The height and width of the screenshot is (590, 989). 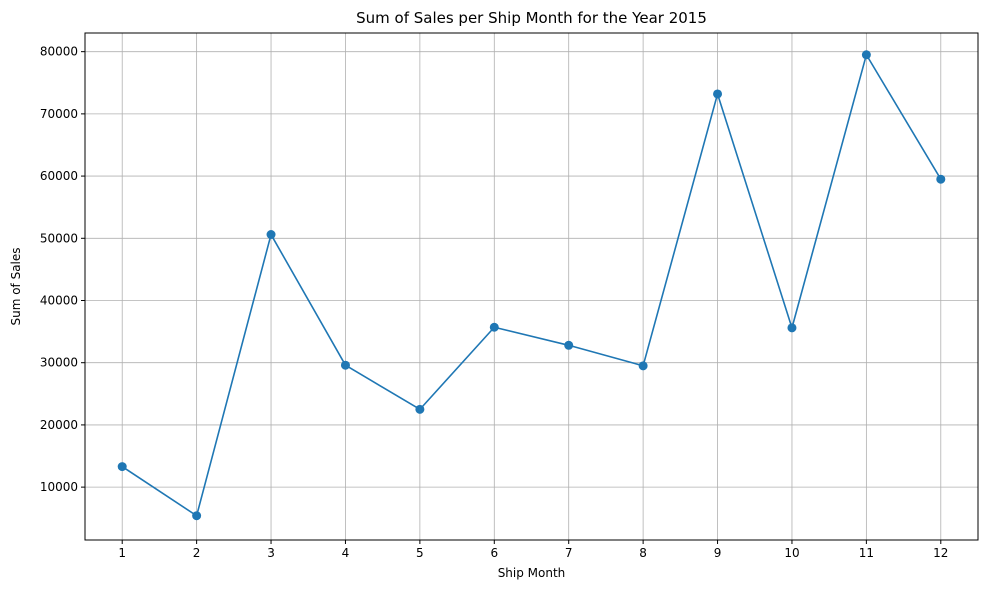 What do you see at coordinates (532, 573) in the screenshot?
I see `x-axis-label: Ship Month` at bounding box center [532, 573].